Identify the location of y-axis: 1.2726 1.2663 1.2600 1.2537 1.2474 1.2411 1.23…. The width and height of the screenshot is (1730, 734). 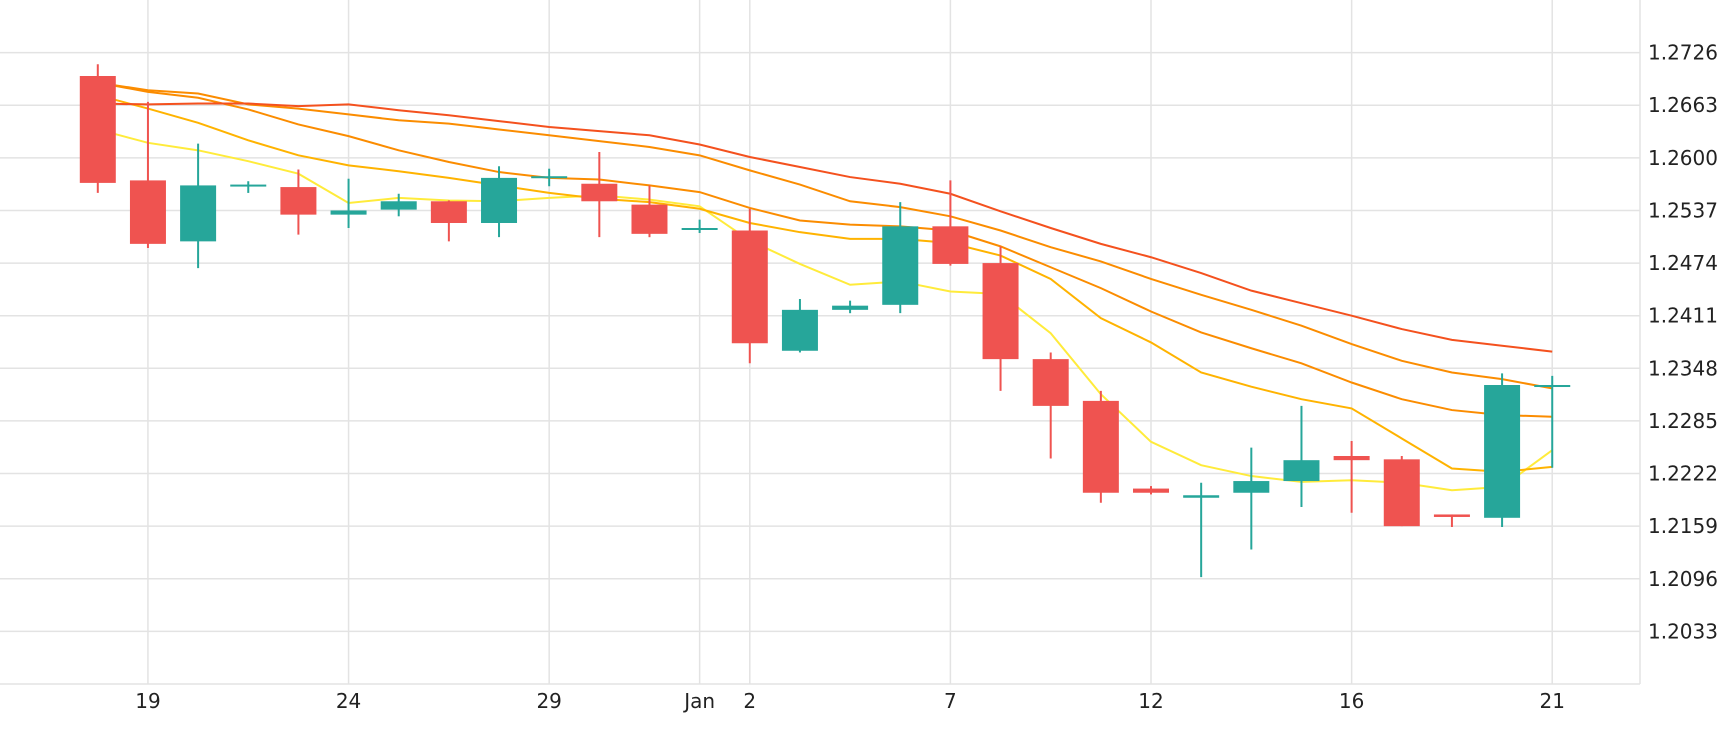
(1683, 342).